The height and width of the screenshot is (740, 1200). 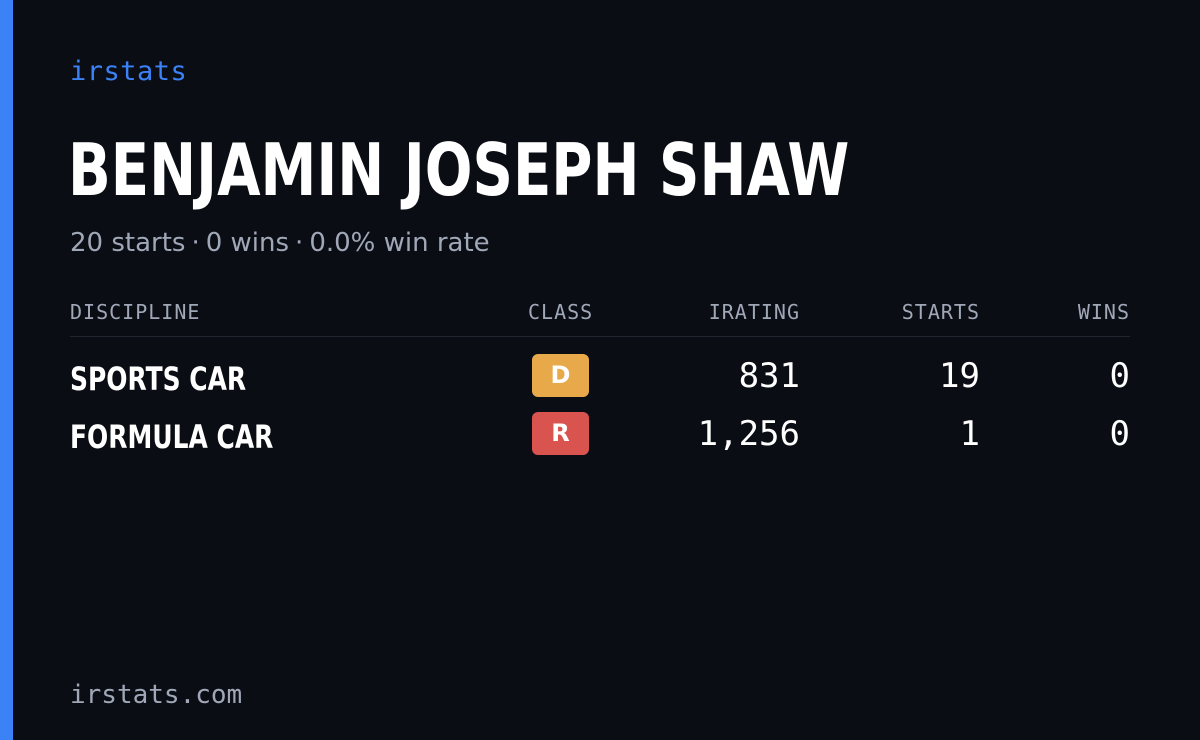 What do you see at coordinates (969, 434) in the screenshot?
I see `row-starts: 1` at bounding box center [969, 434].